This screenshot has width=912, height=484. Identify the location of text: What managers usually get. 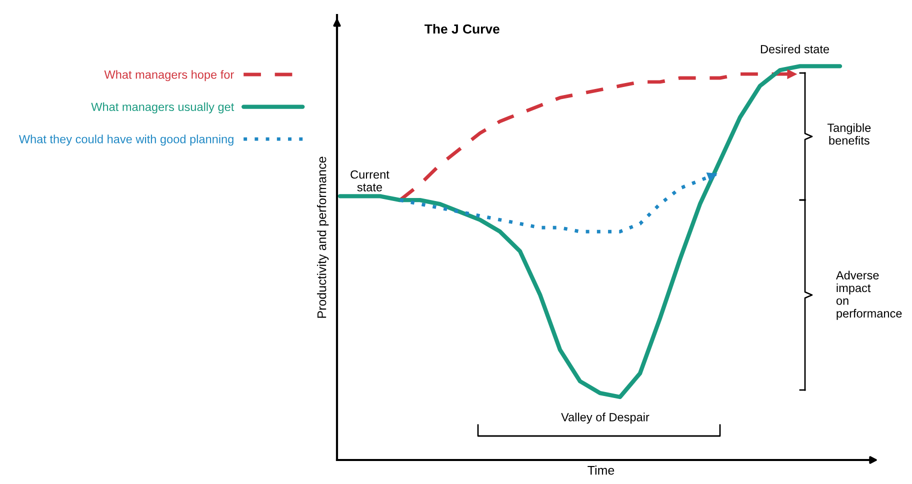
(162, 108).